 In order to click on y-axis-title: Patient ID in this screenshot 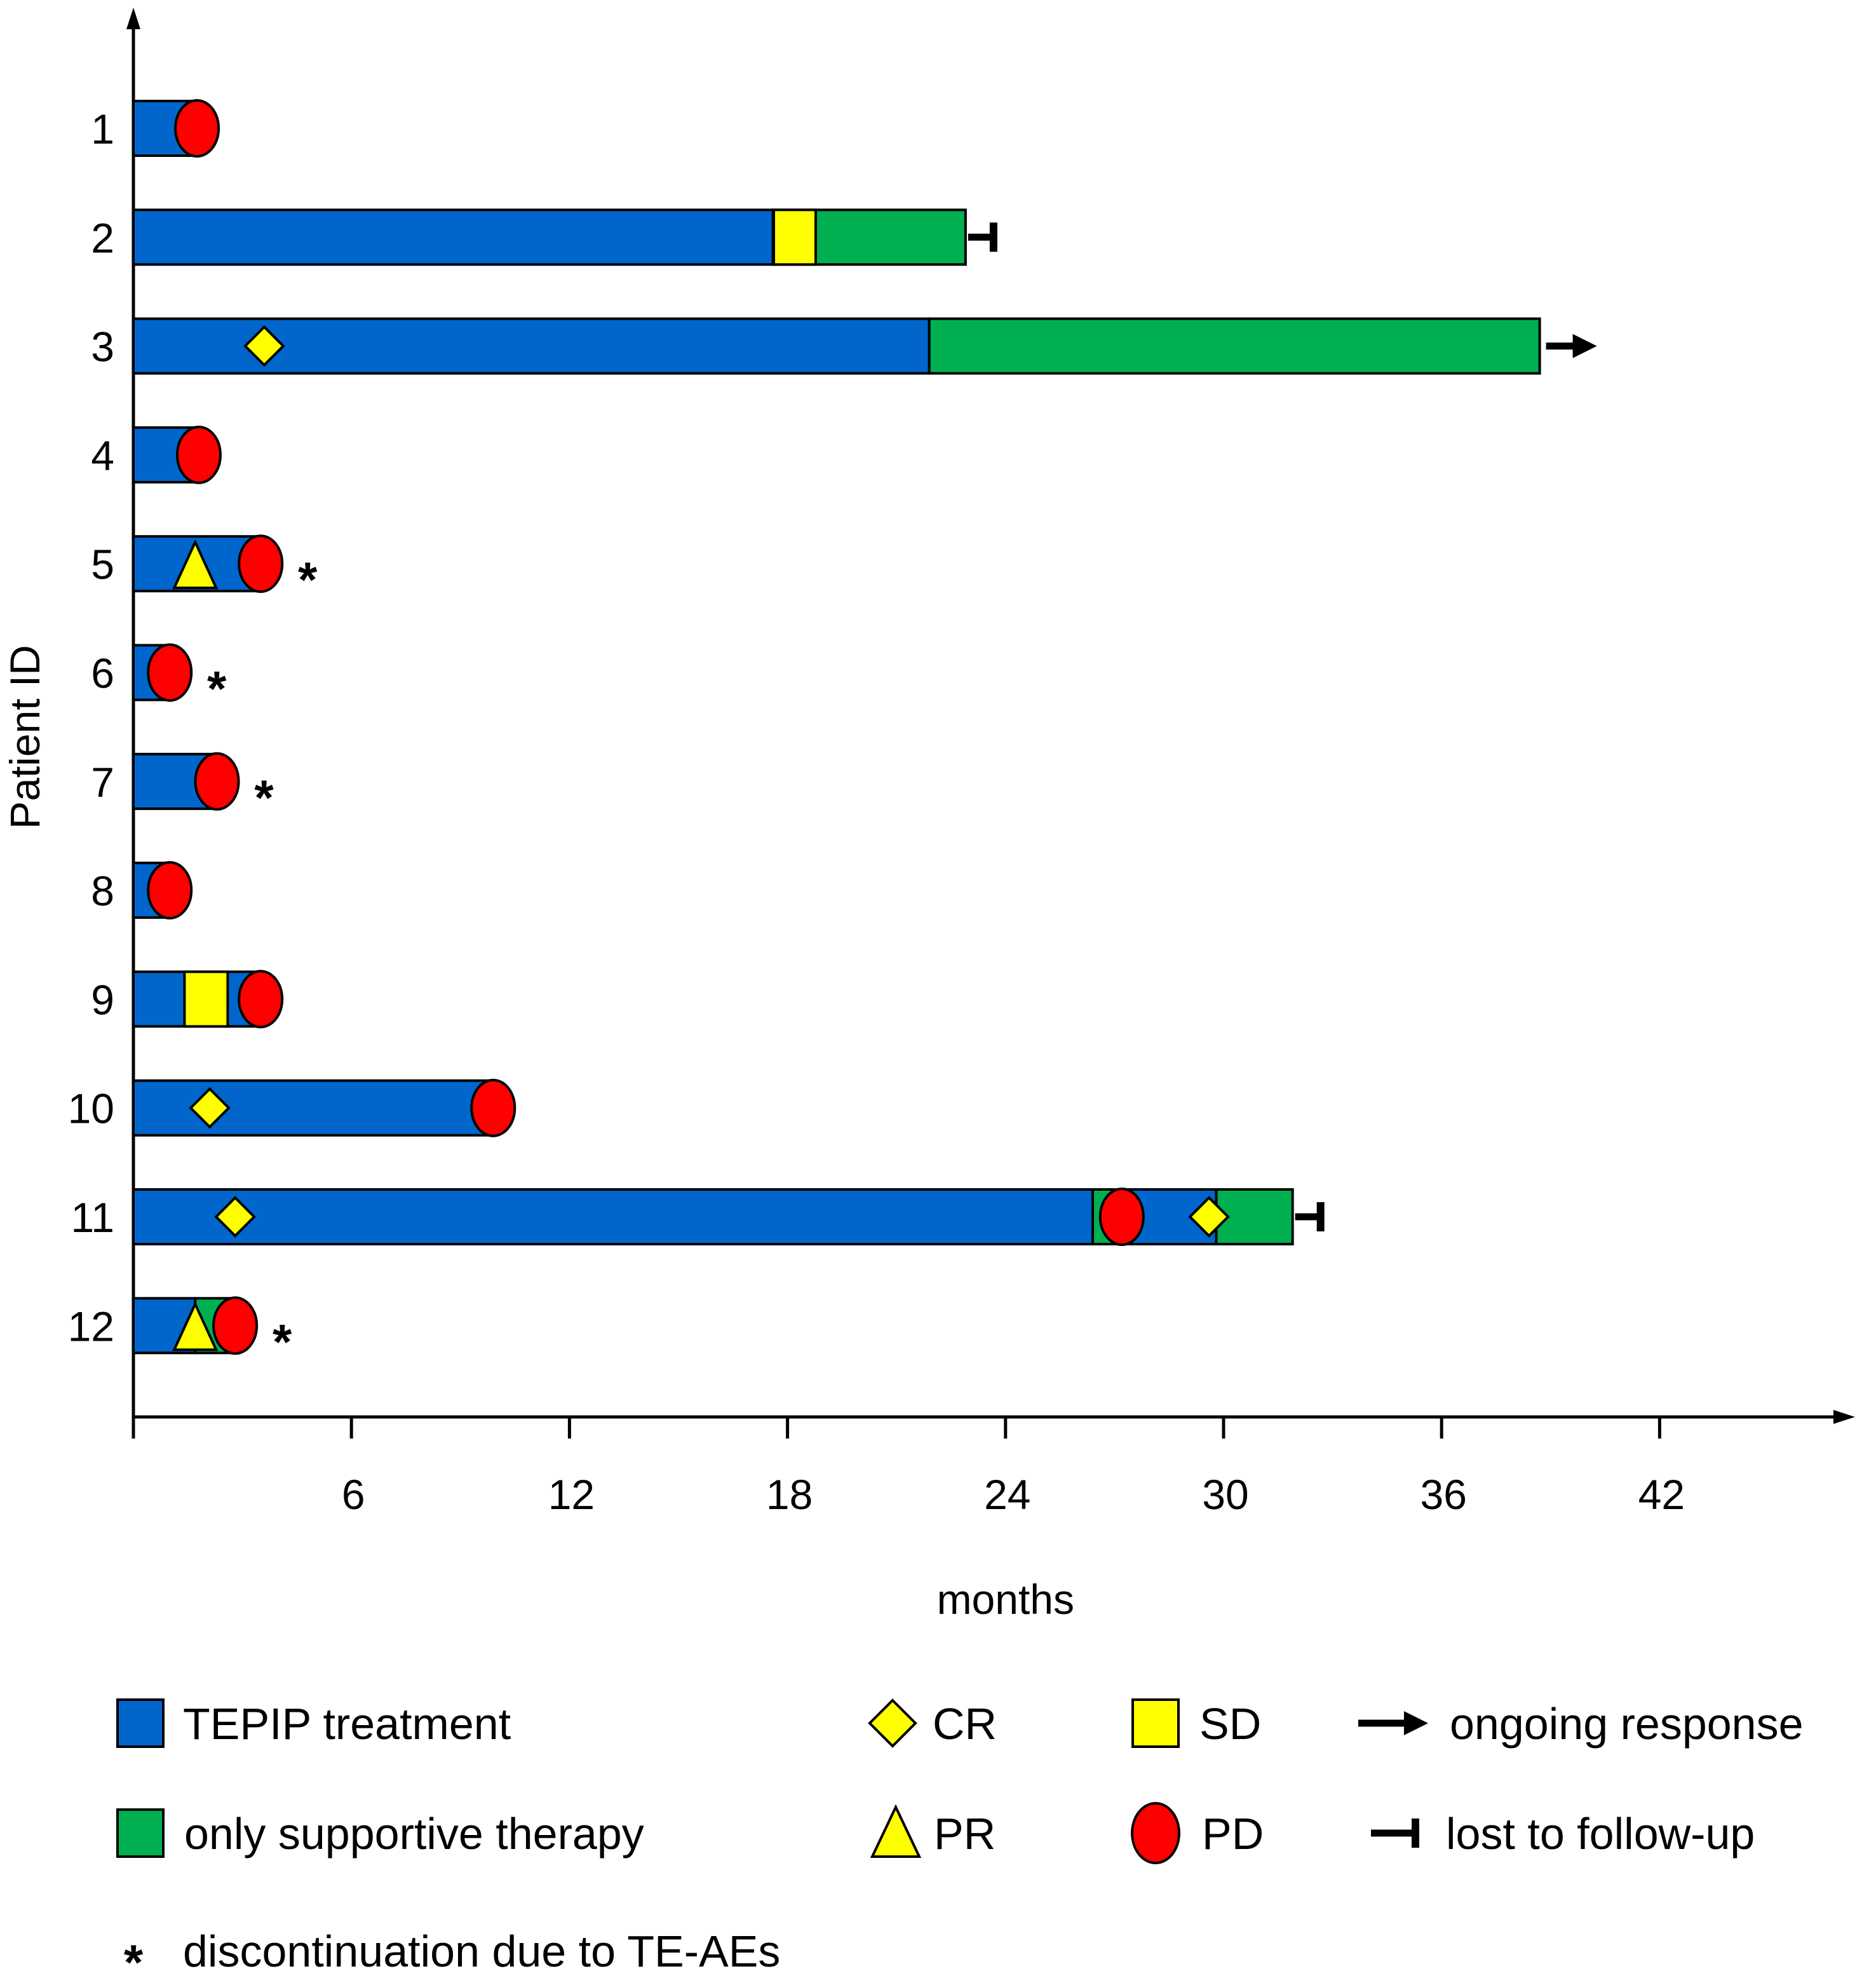, I will do `click(24, 737)`.